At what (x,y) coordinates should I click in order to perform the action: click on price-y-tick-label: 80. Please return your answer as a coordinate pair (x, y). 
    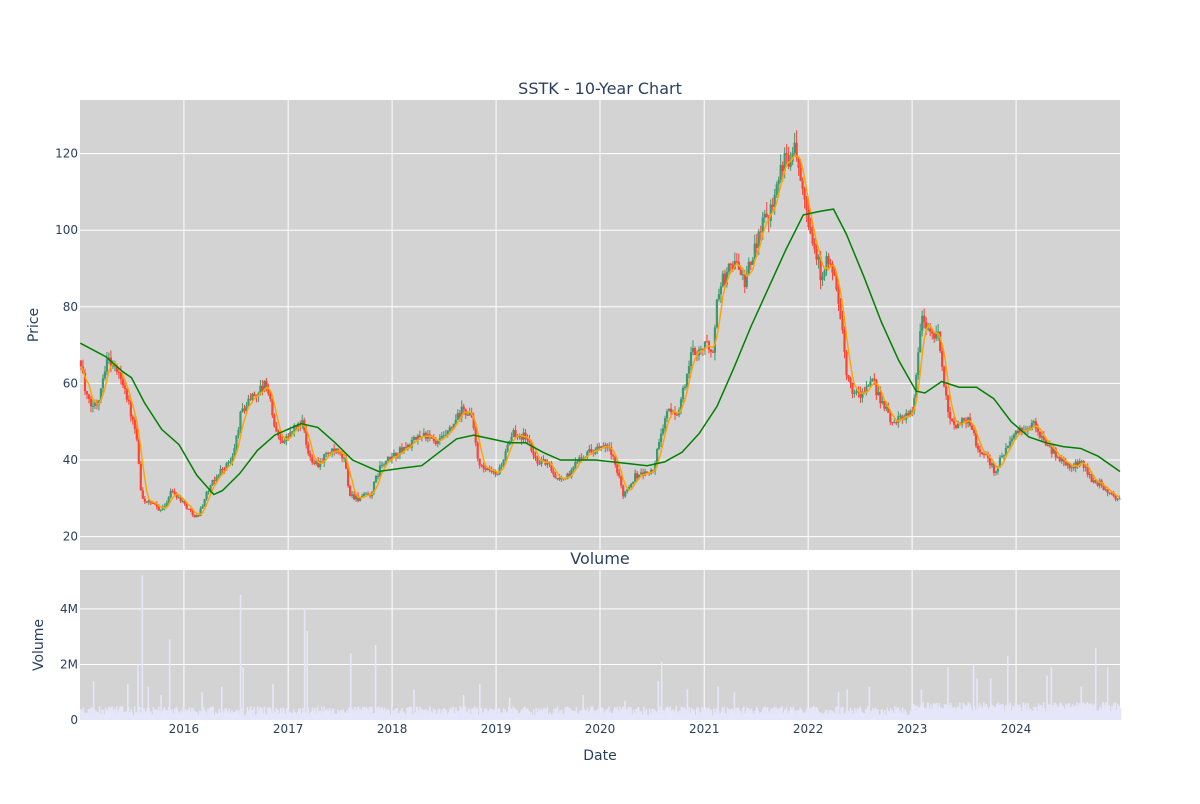
    Looking at the image, I should click on (70, 307).